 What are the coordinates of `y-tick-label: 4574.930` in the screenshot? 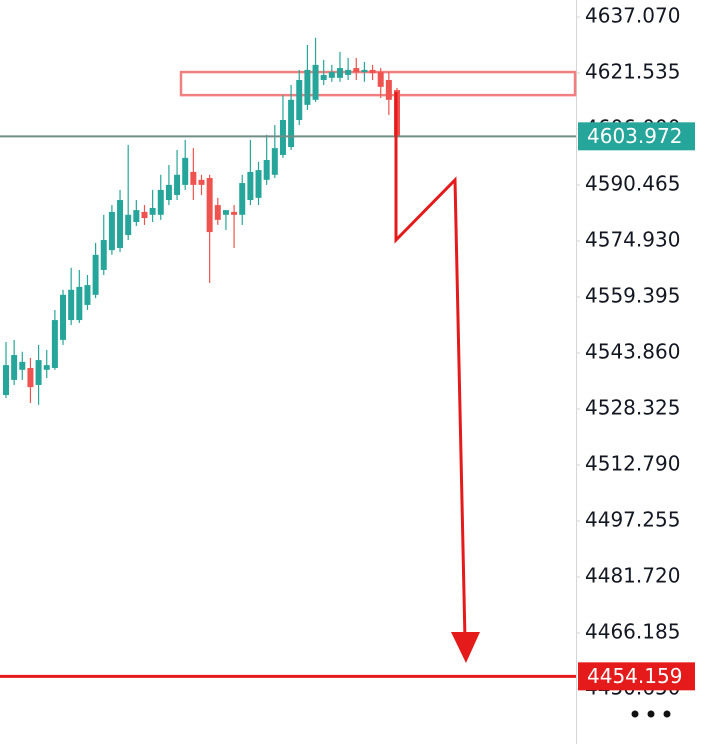 It's located at (632, 240).